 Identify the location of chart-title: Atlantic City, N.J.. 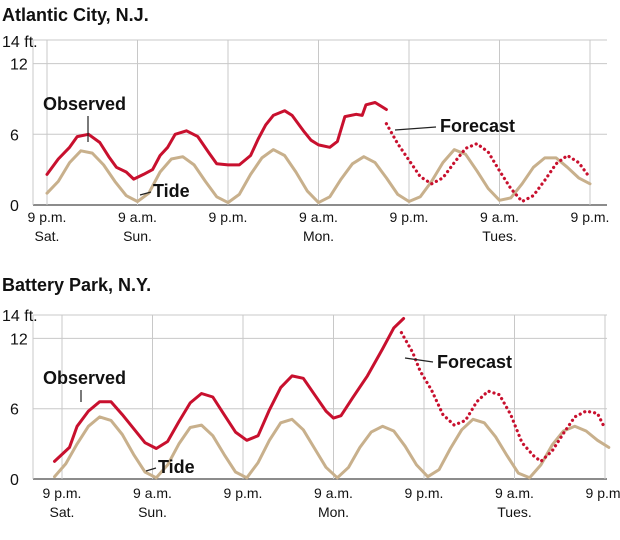
(75, 15).